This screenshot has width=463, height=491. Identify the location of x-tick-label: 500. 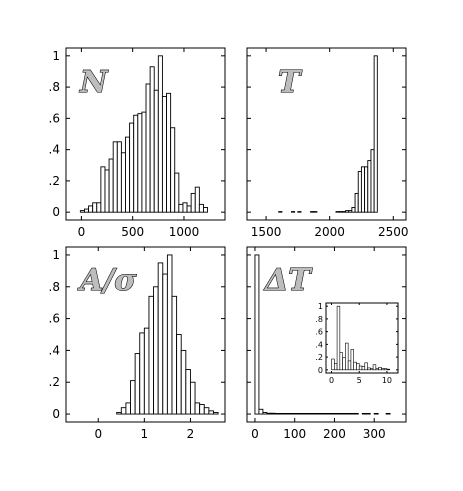
(132, 232).